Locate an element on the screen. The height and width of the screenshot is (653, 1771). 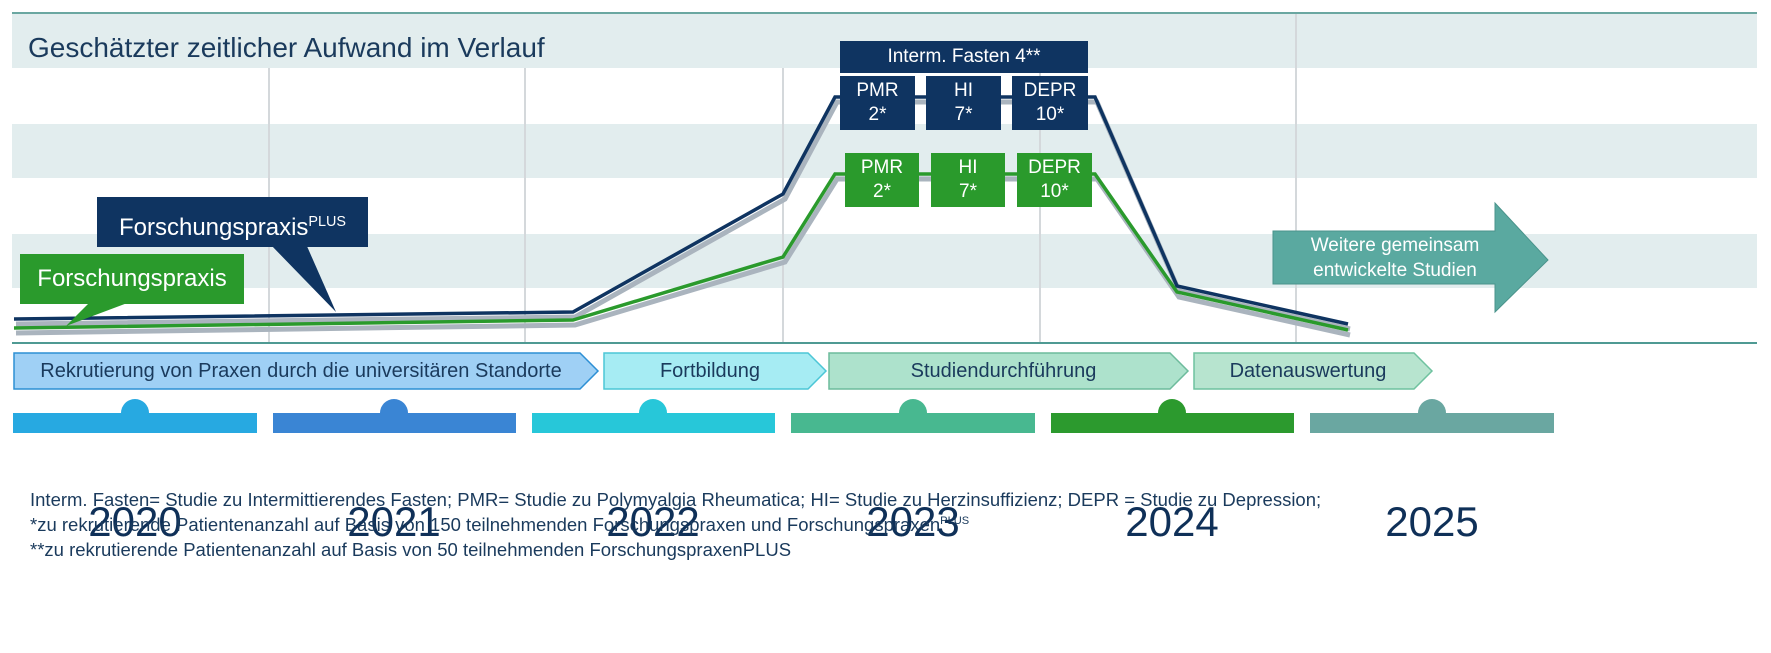
footnote-superscript: PLUS is located at coordinates (955, 520).